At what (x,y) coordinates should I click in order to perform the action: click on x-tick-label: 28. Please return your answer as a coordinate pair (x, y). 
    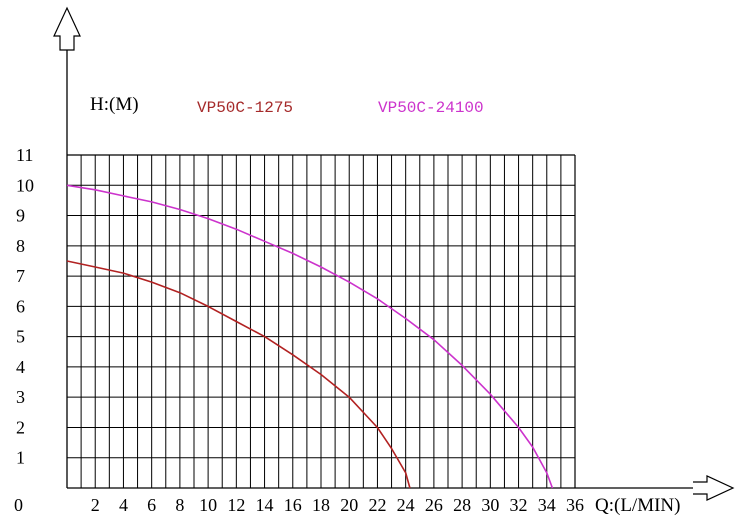
    Looking at the image, I should click on (462, 505).